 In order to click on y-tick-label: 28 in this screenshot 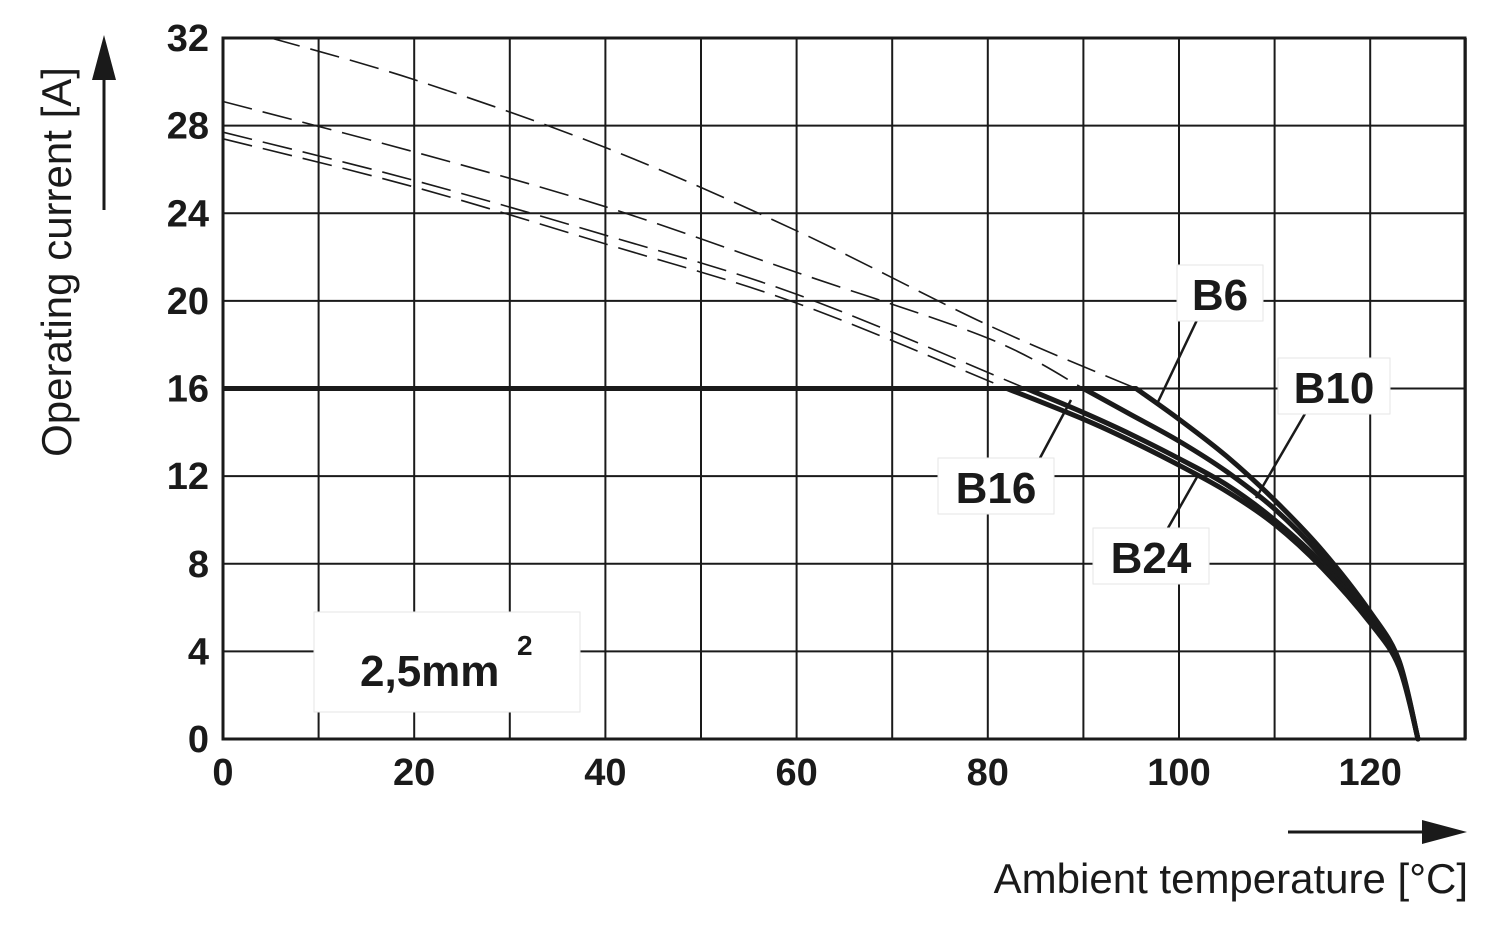, I will do `click(188, 127)`.